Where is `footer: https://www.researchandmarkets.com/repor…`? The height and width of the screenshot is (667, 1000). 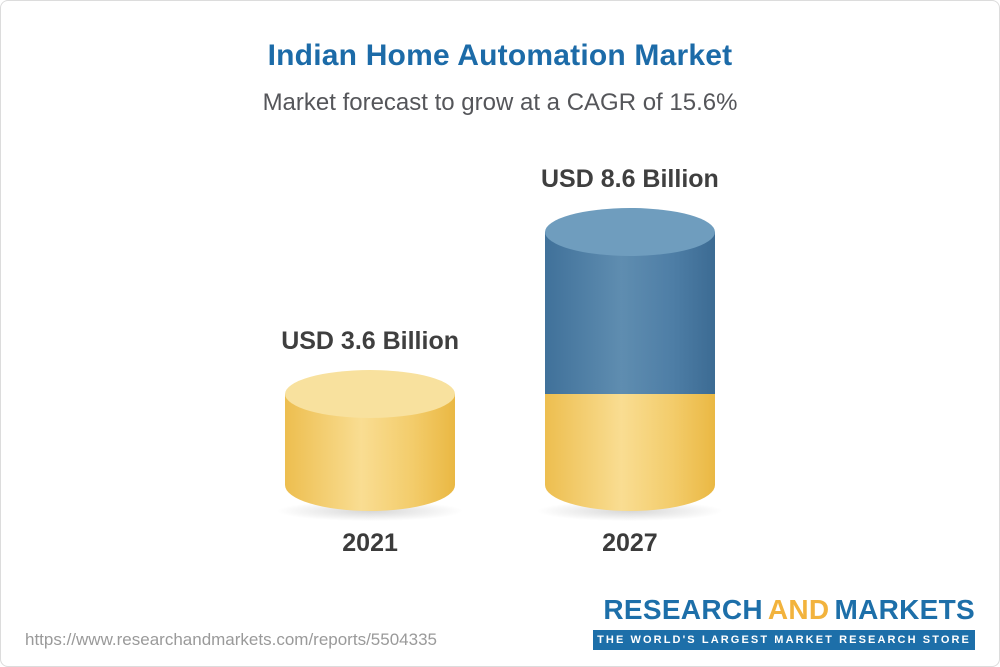 footer: https://www.researchandmarkets.com/repor… is located at coordinates (500, 622).